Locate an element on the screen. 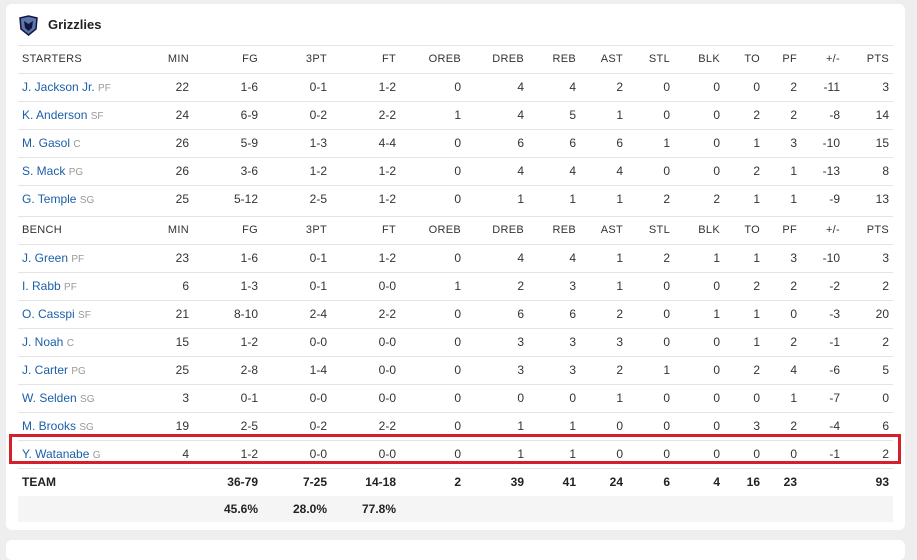  column-header: TO is located at coordinates (752, 59).